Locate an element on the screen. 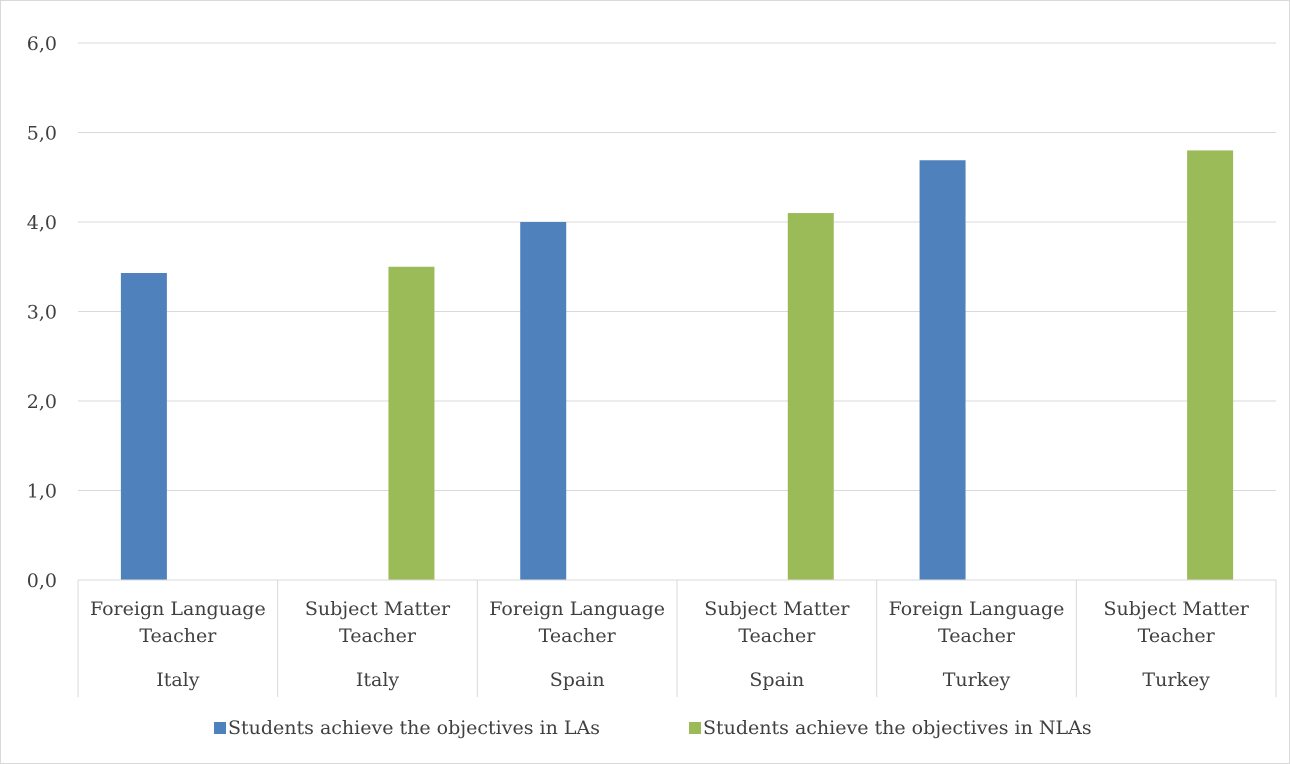 The height and width of the screenshot is (764, 1290). y-tick-label: 3,0 is located at coordinates (42, 313).